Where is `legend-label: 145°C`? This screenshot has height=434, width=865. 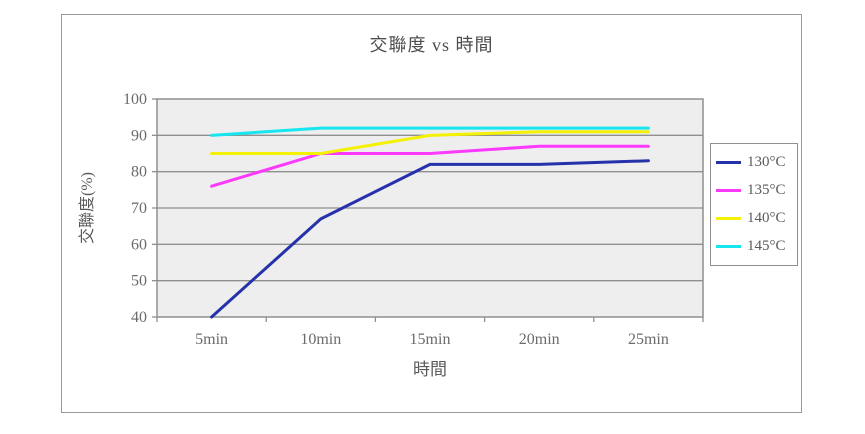
legend-label: 145°C is located at coordinates (766, 246).